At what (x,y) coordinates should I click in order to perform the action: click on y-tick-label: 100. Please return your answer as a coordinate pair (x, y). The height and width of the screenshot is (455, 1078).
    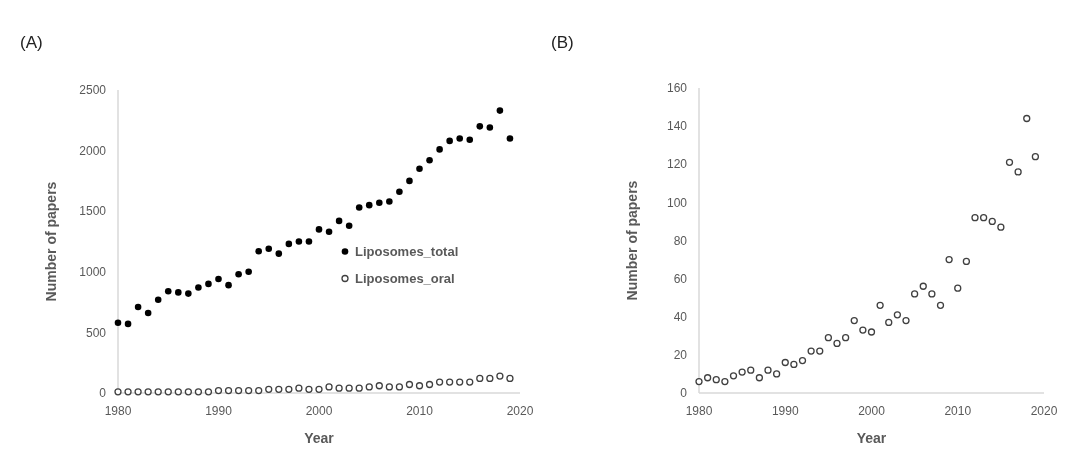
    Looking at the image, I should click on (677, 202).